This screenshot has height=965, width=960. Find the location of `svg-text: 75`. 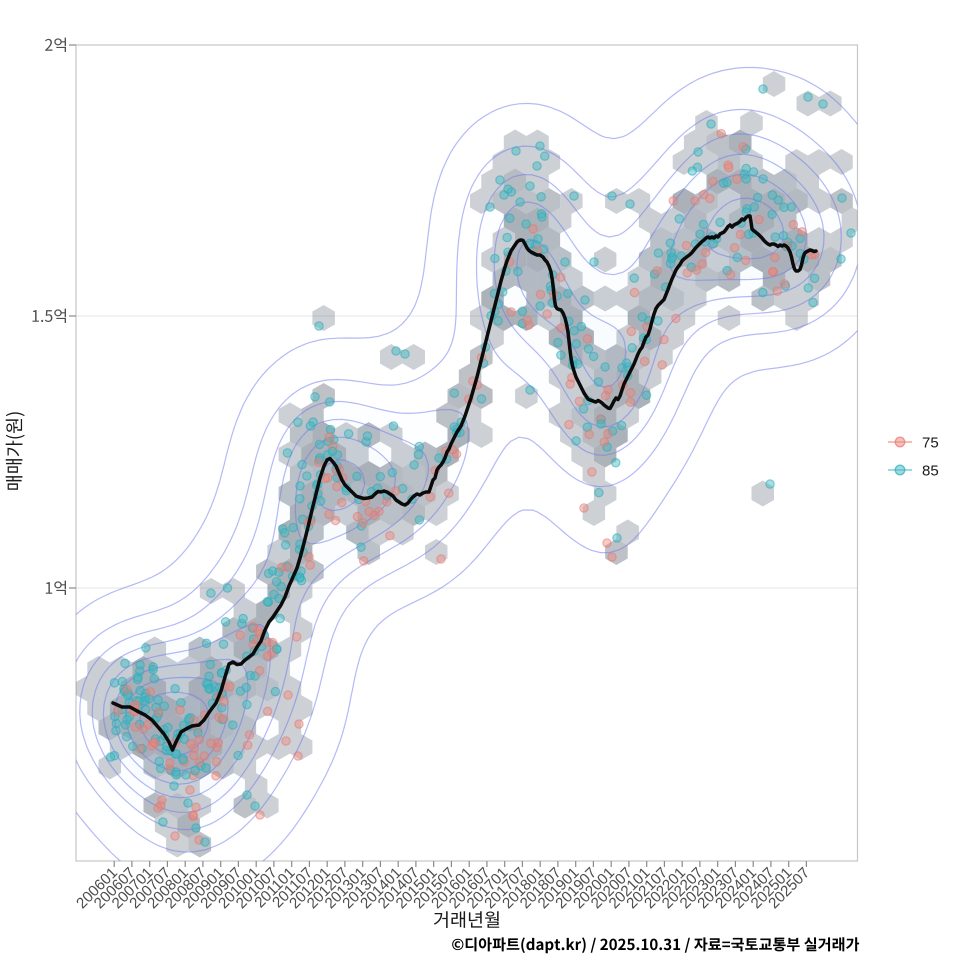

svg-text: 75 is located at coordinates (930, 443).